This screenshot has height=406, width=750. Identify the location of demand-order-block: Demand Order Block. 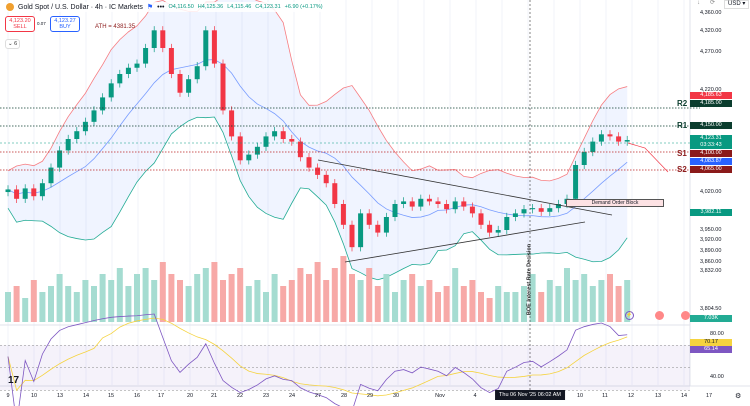
(615, 203).